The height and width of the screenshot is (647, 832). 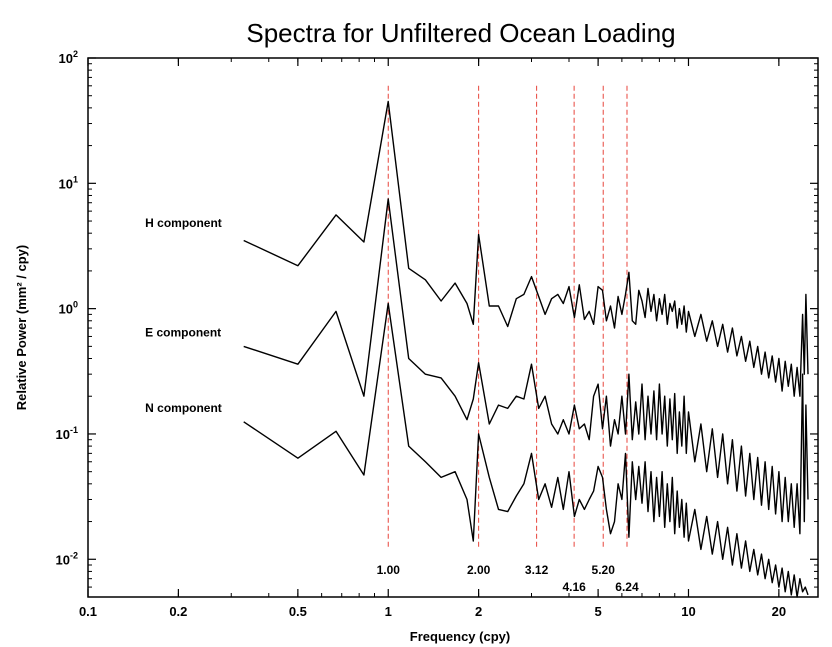 I want to click on reference-line-label: 1.00, so click(x=389, y=570).